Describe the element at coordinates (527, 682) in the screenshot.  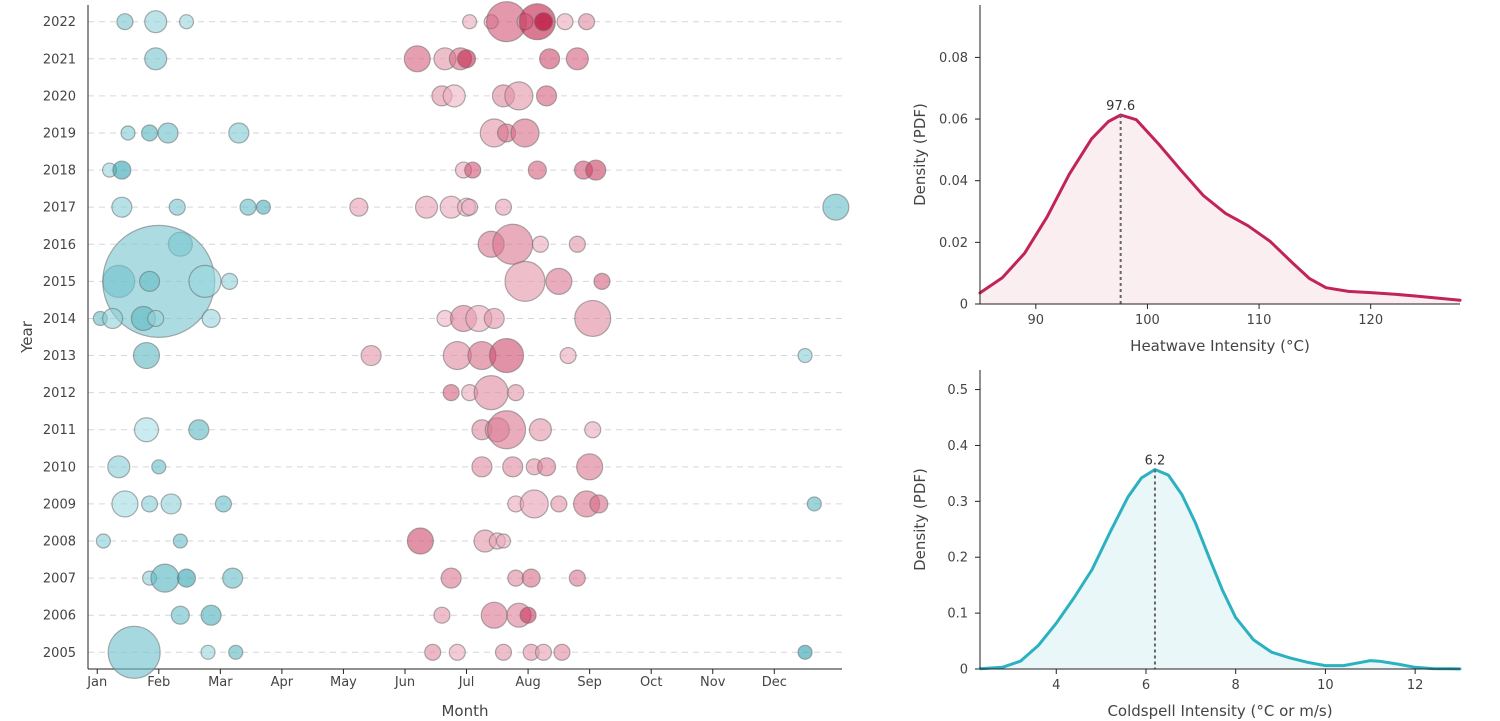
I see `x-tick-label: Aug` at that location.